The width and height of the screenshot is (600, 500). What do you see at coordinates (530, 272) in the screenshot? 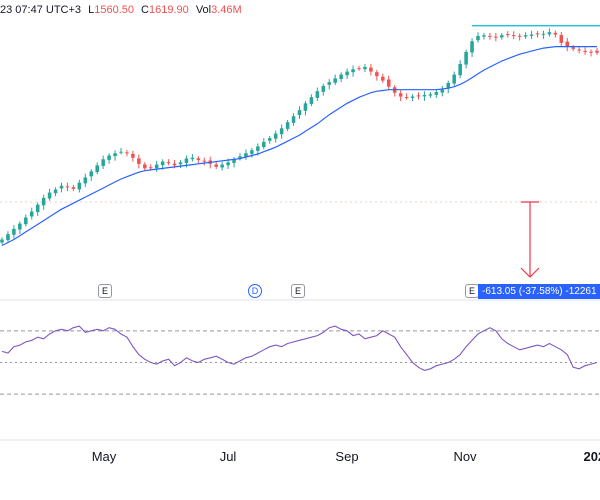
I see `measure-arrow-head` at bounding box center [530, 272].